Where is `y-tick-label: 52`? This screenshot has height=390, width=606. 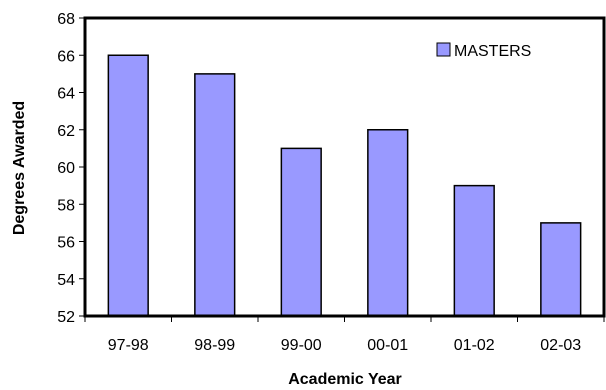
y-tick-label: 52 is located at coordinates (66, 317).